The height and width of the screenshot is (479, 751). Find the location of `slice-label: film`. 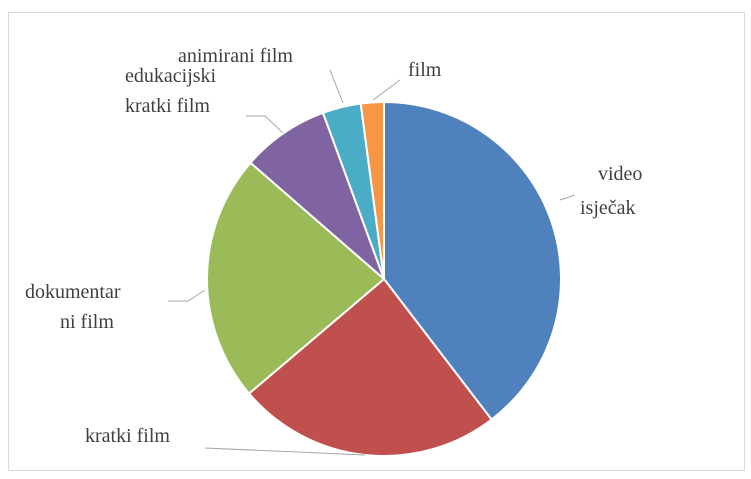

slice-label: film is located at coordinates (425, 70).